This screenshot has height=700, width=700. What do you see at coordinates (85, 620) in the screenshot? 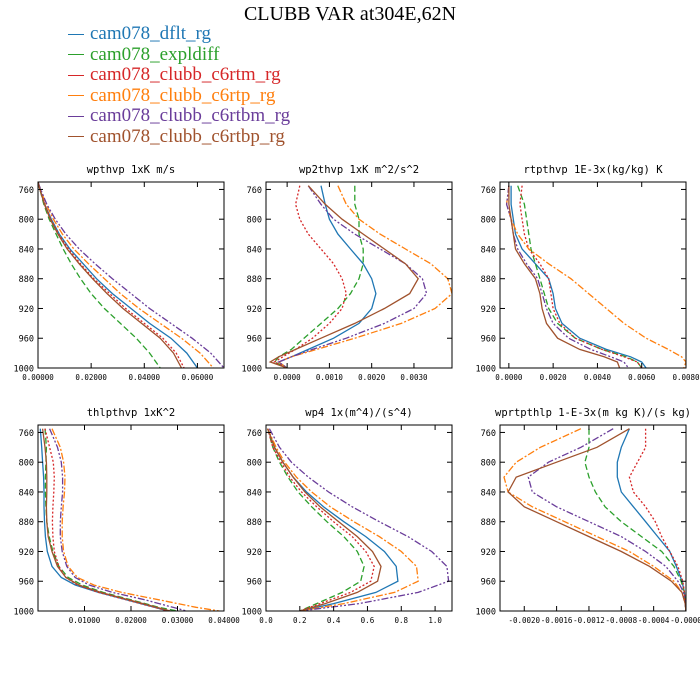
I see `x-tick-label: 0.01000` at bounding box center [85, 620].